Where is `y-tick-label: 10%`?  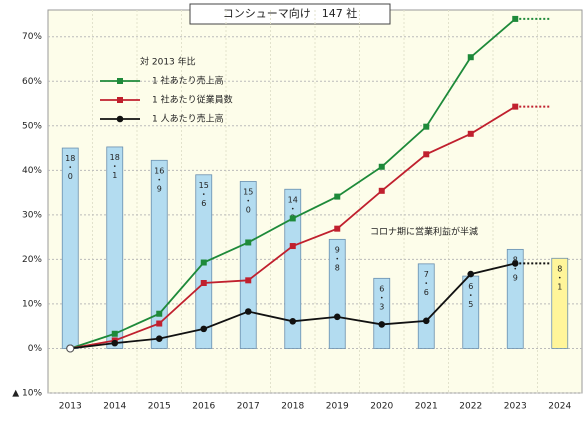 y-tick-label: 10% is located at coordinates (32, 304).